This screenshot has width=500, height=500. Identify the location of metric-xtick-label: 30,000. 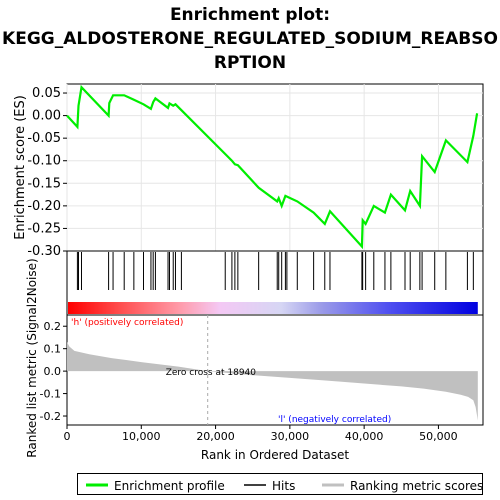
(290, 436).